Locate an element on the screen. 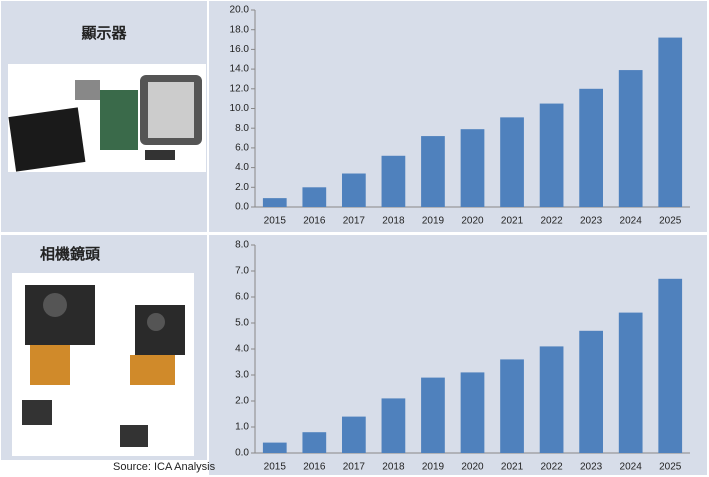 The width and height of the screenshot is (709, 477). y-tick-label: 10.0 is located at coordinates (240, 108).